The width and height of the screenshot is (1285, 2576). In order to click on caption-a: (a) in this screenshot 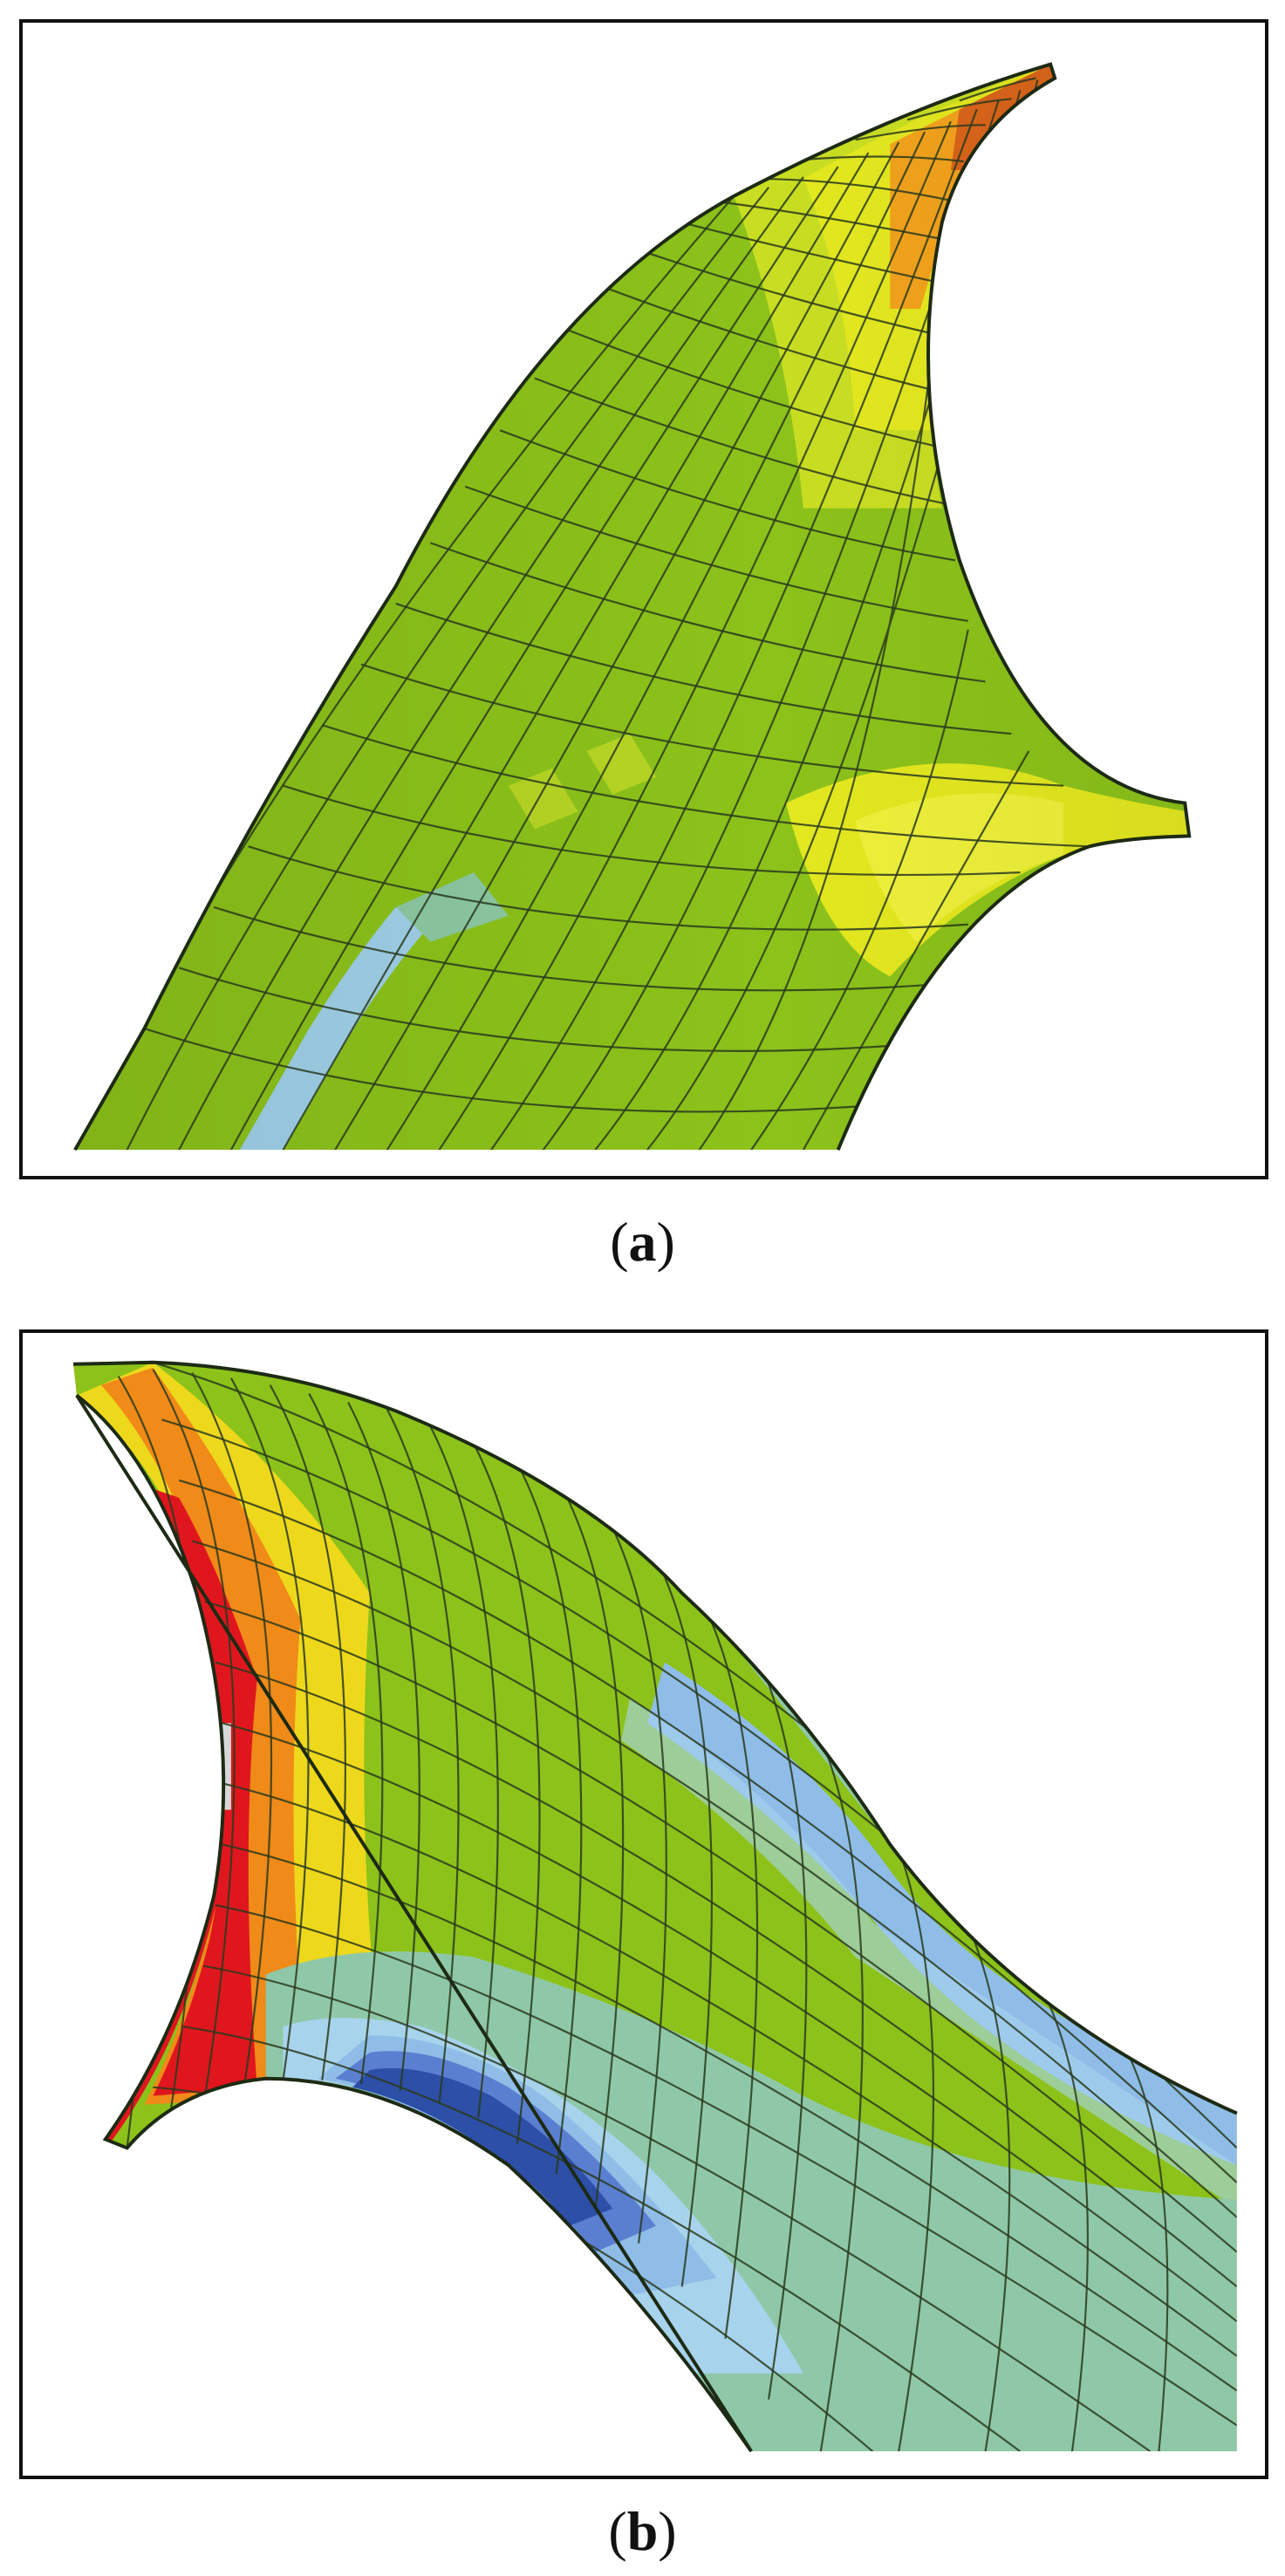, I will do `click(642, 1242)`.